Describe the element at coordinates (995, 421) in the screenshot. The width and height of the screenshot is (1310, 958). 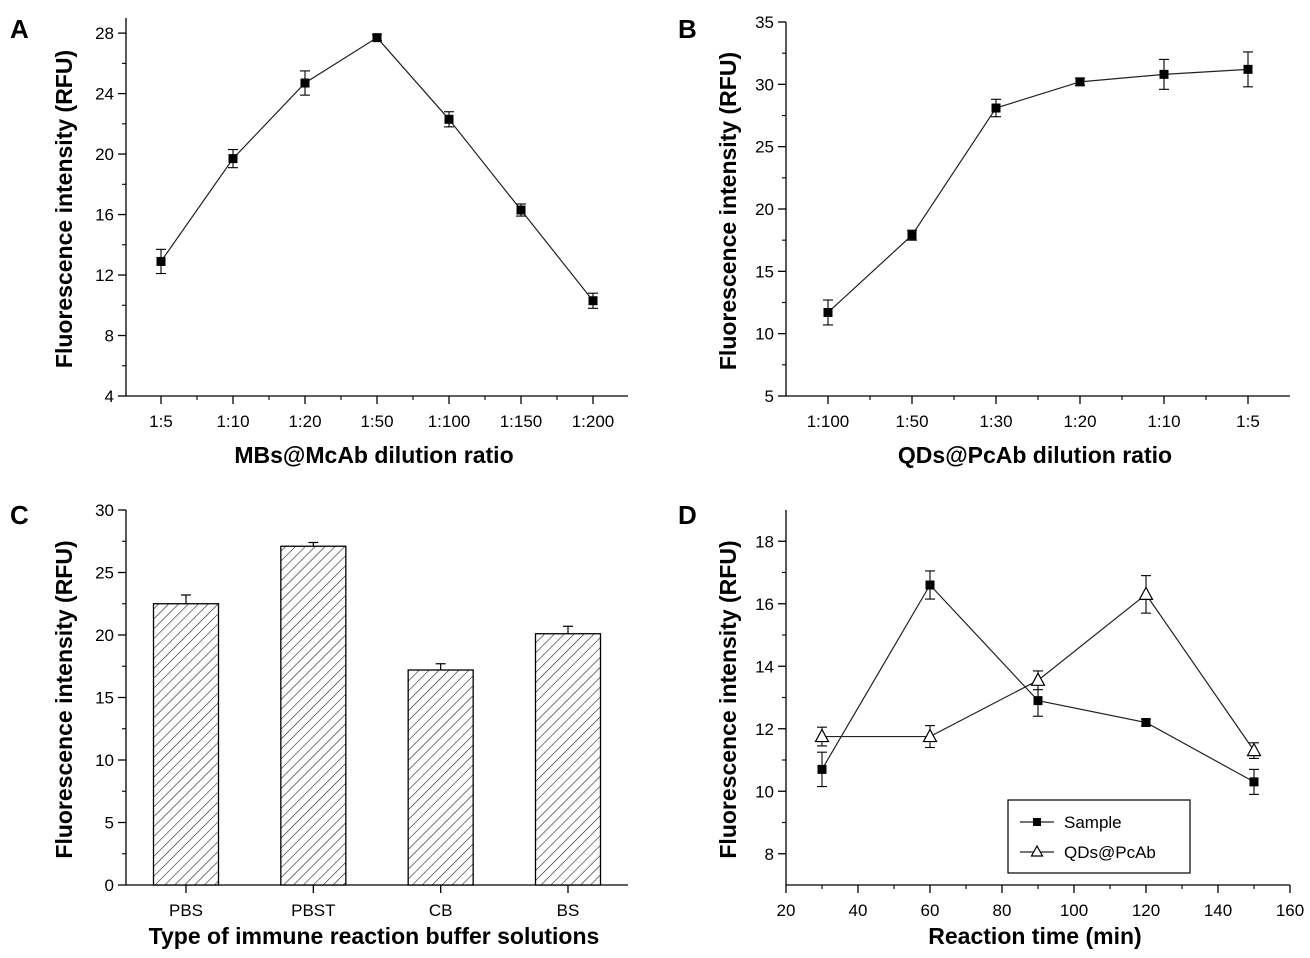
I see `x-tick-label: 1:30` at that location.